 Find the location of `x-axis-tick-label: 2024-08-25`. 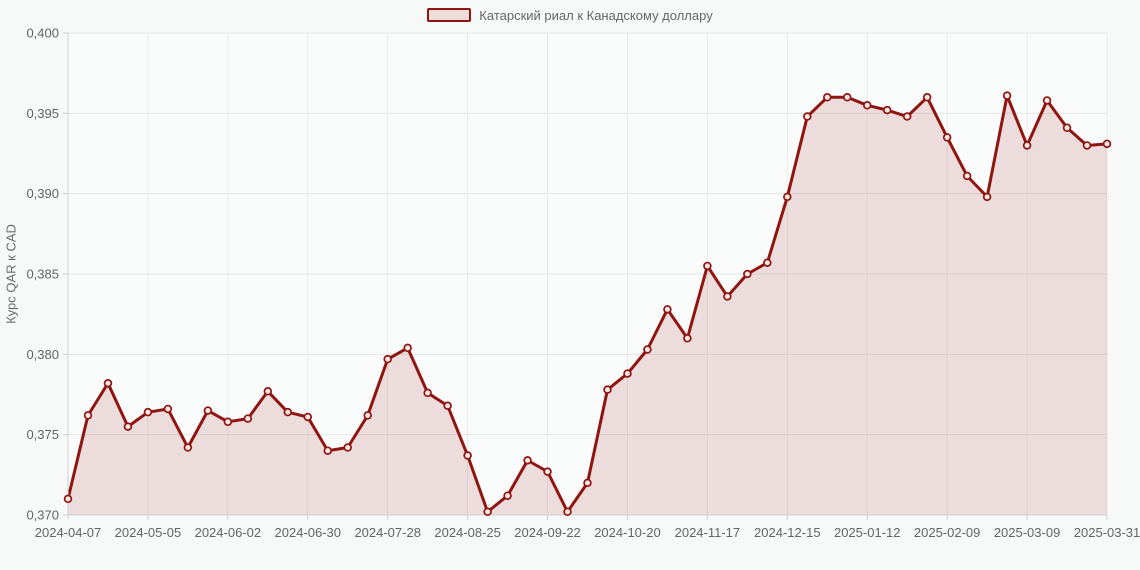

x-axis-tick-label: 2024-08-25 is located at coordinates (467, 532).